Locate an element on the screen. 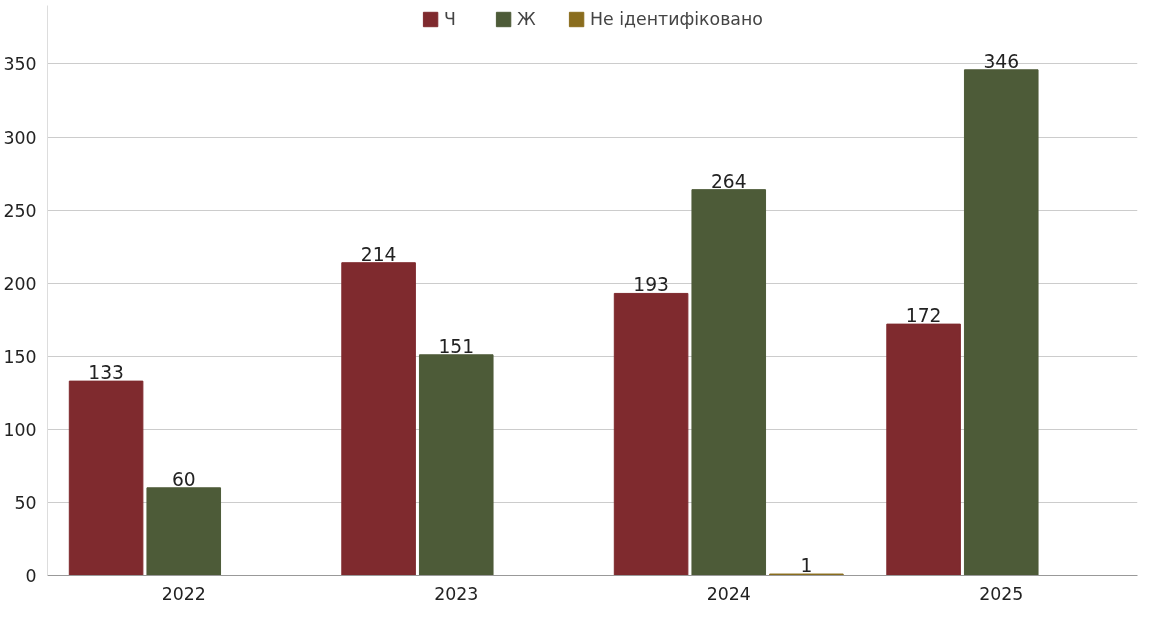 Image resolution: width=1150 pixels, height=621 pixels. y-tick-label: 200 is located at coordinates (20, 283).